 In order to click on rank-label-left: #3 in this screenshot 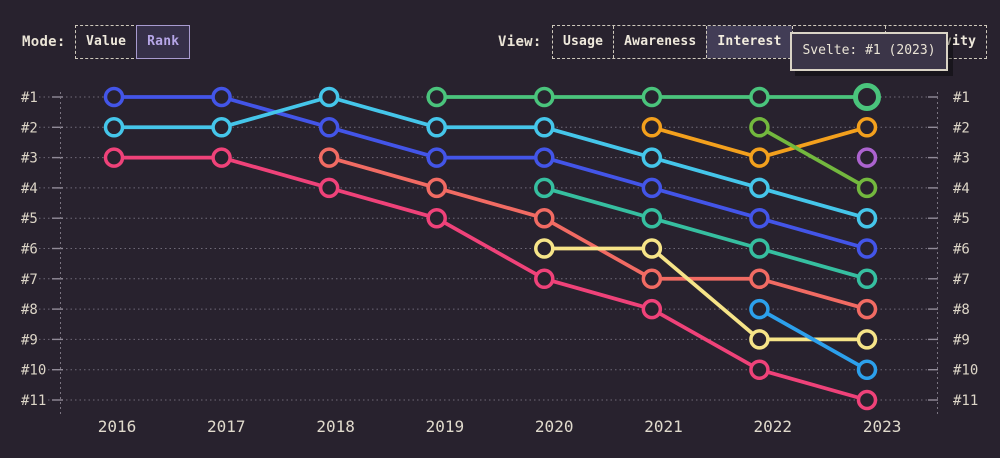, I will do `click(29, 159)`.